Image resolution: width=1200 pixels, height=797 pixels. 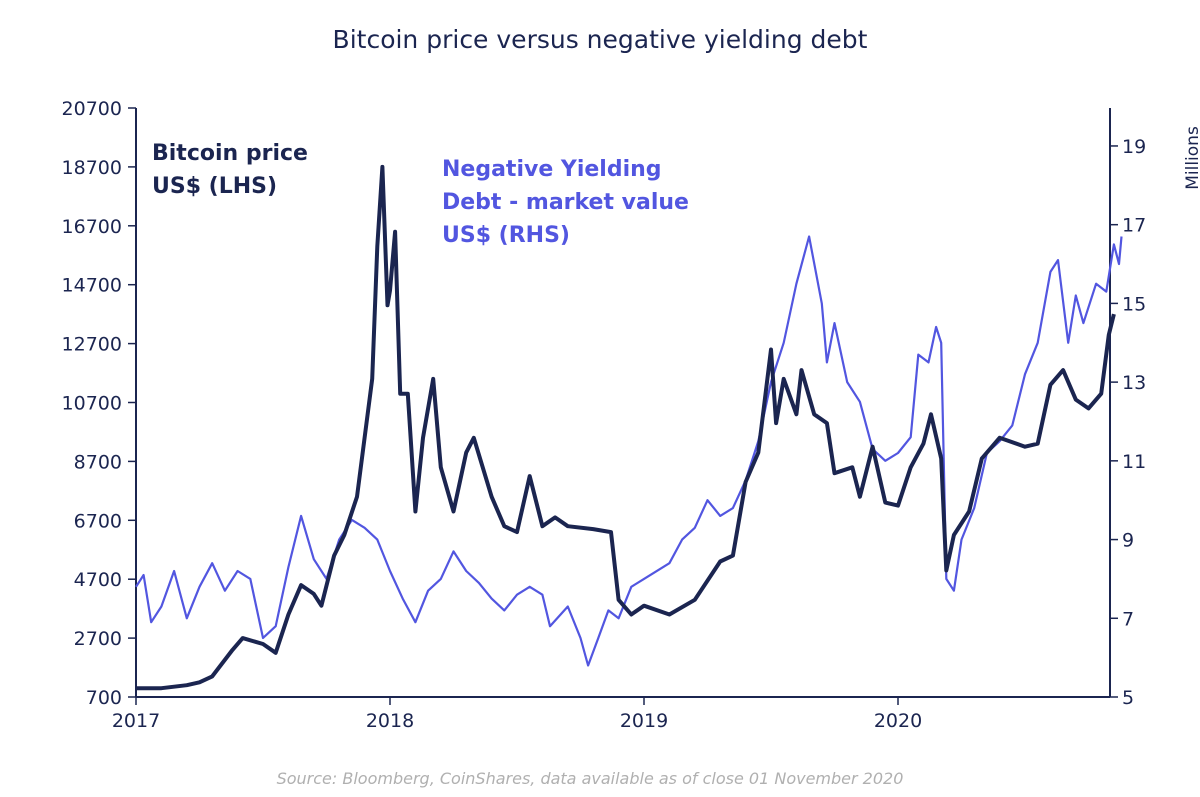 I want to click on bitcoin-label-line2: US$ (LHS), so click(x=214, y=186).